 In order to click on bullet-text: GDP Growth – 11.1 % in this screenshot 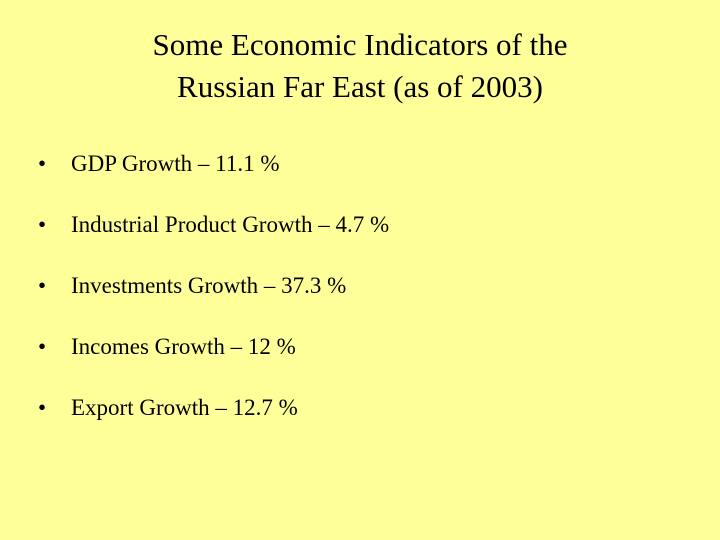, I will do `click(175, 163)`.